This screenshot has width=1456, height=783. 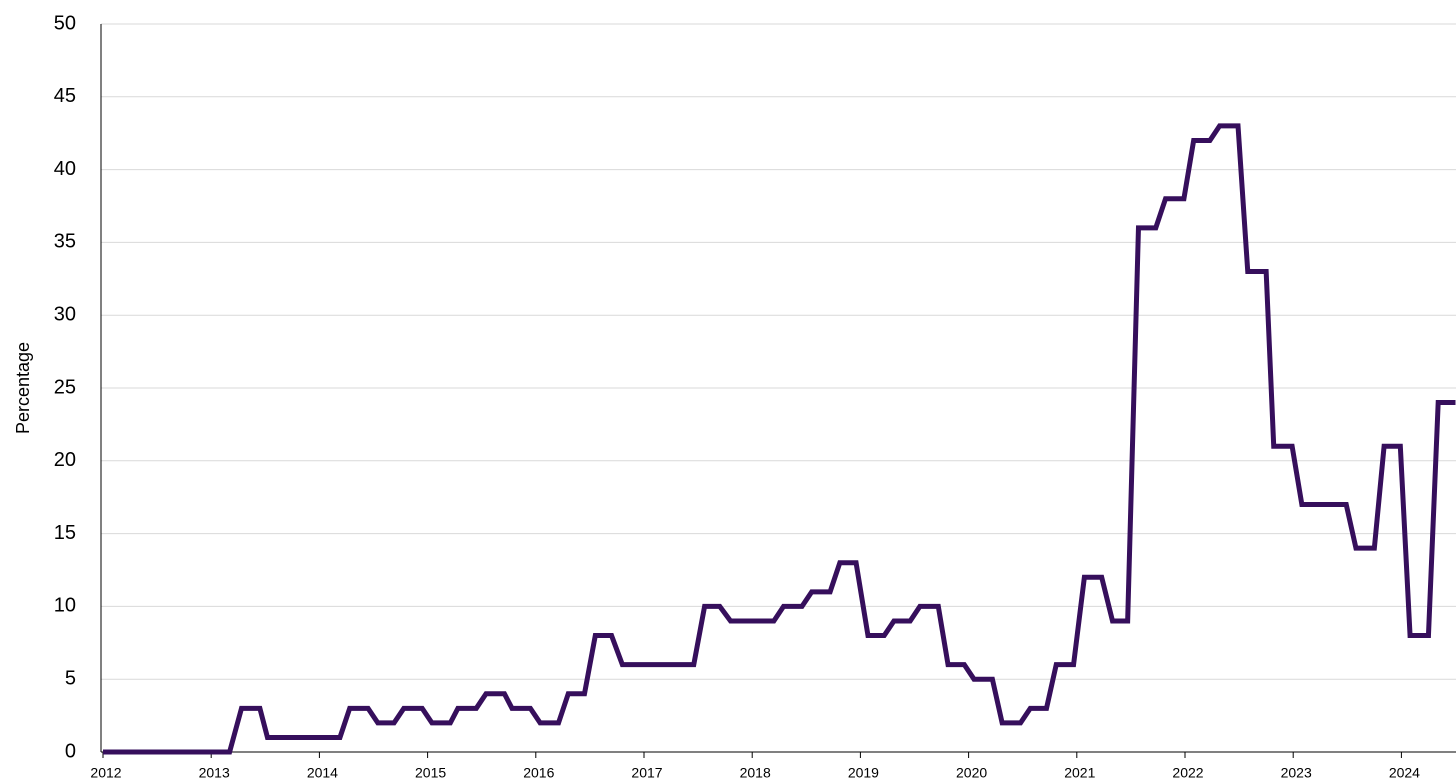 What do you see at coordinates (1079, 773) in the screenshot?
I see `x-tick-label: 2021` at bounding box center [1079, 773].